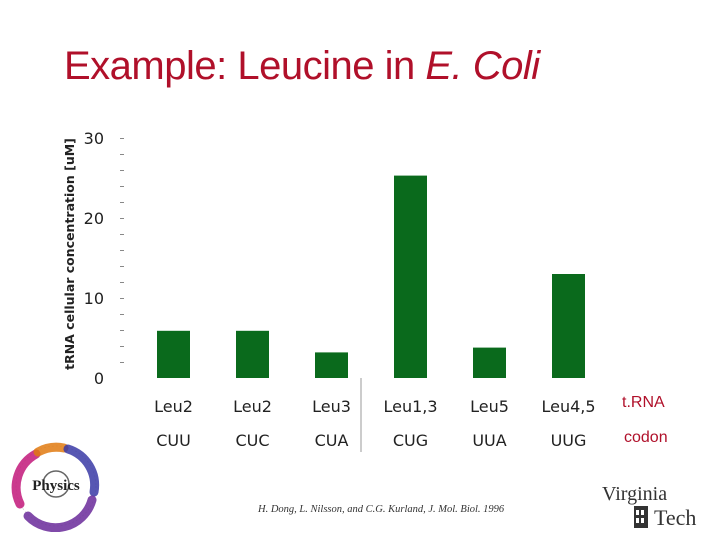 The width and height of the screenshot is (720, 540). I want to click on y-axis-label: tRNA cellular concentration [uM], so click(69, 254).